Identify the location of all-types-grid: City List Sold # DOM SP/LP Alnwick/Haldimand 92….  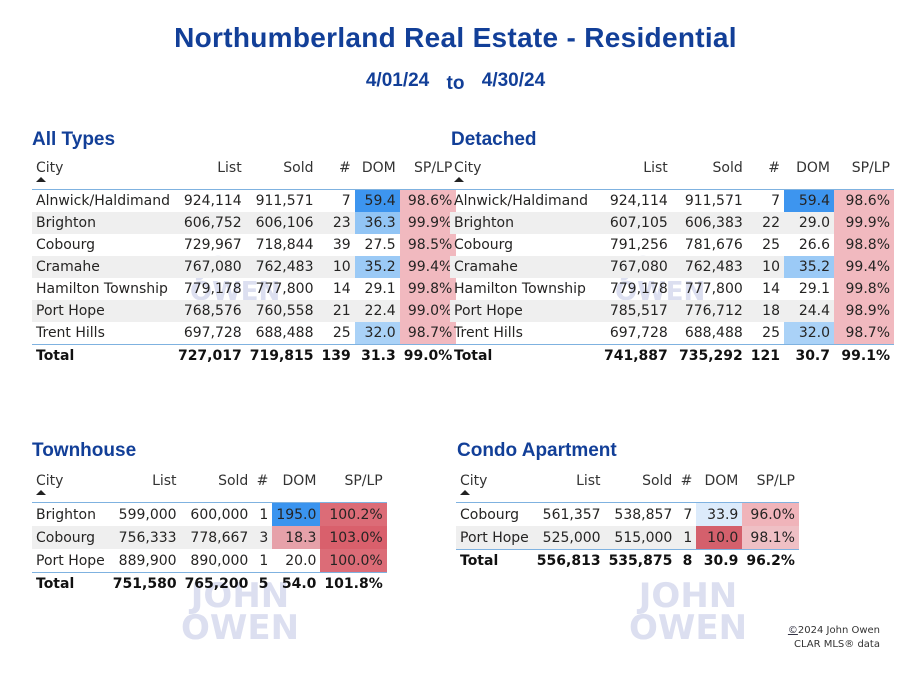
(244, 263).